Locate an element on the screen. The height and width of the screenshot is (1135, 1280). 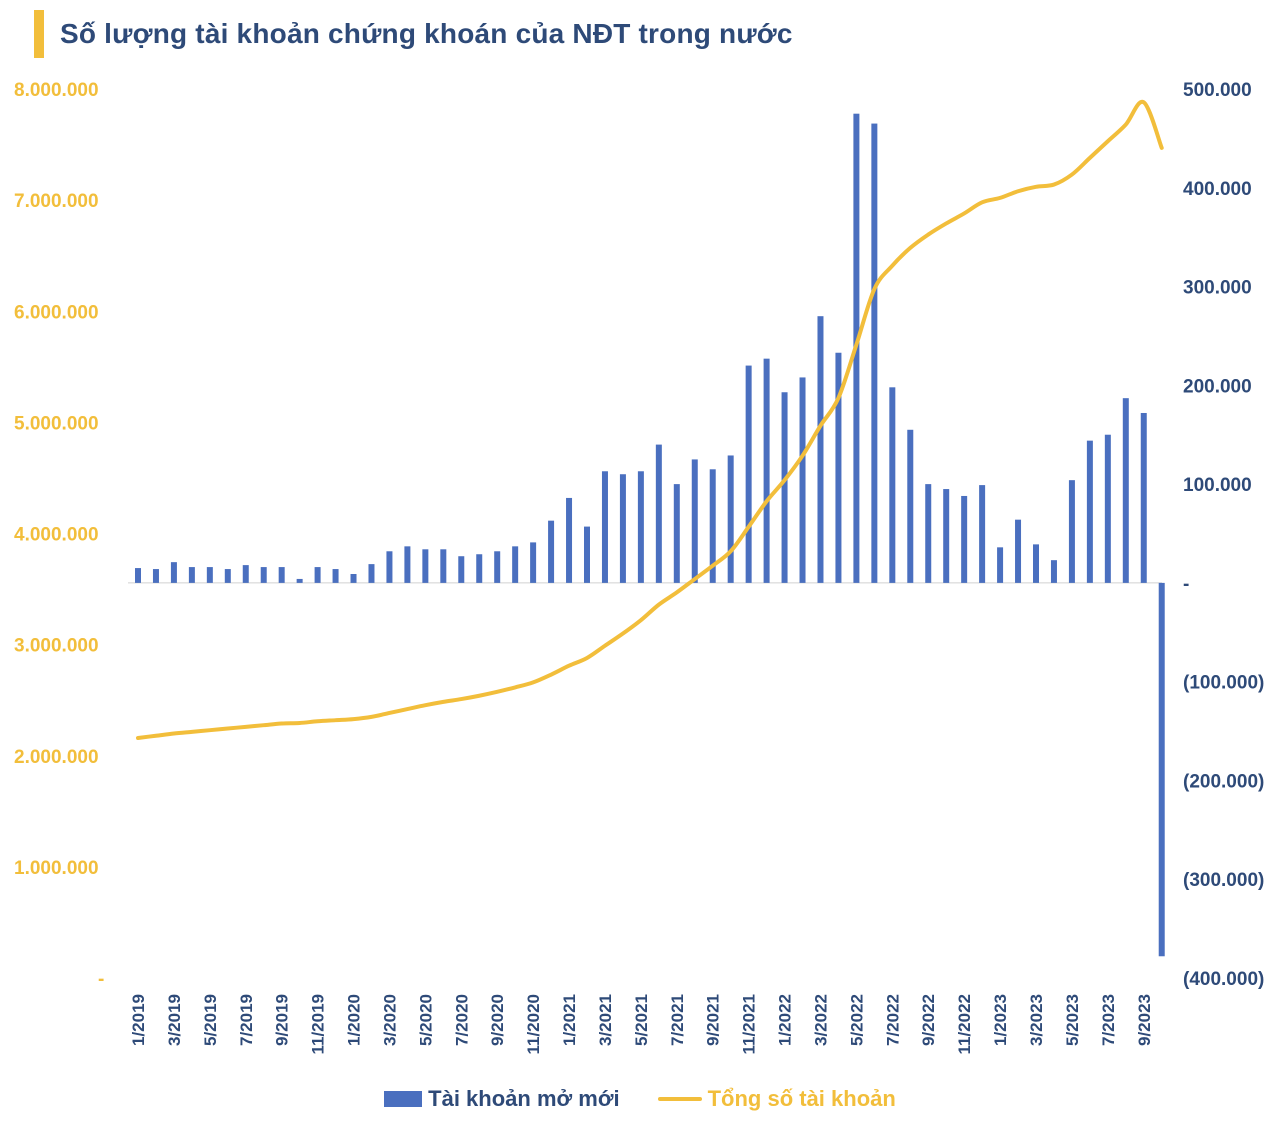
legend-bar-swatch is located at coordinates (403, 1099).